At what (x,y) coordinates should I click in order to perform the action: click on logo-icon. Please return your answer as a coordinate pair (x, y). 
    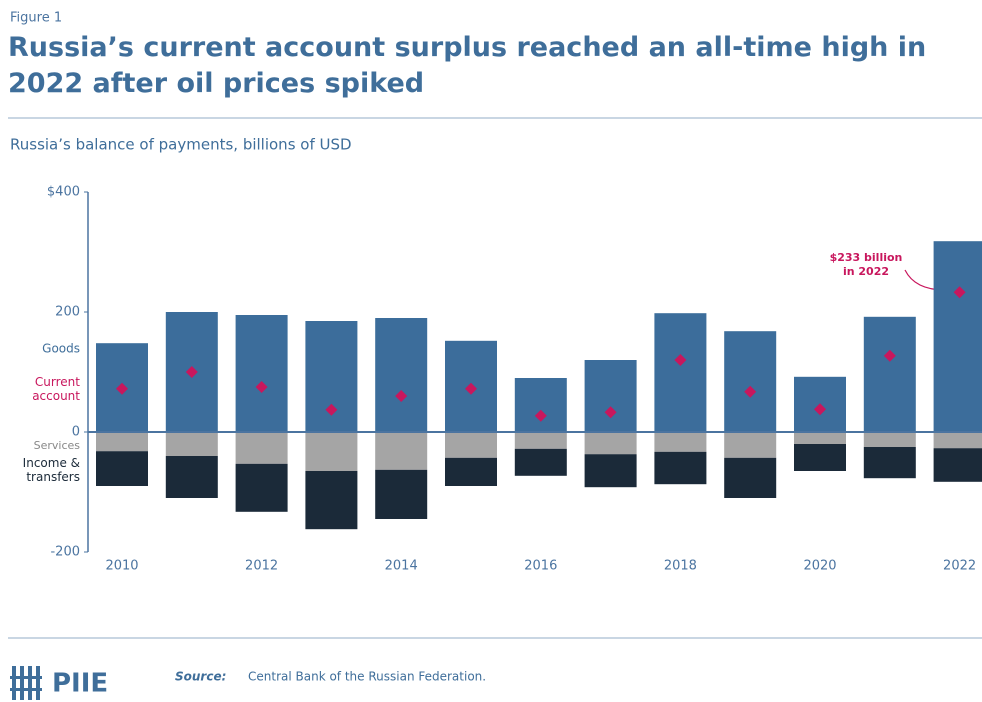
    Looking at the image, I should click on (26, 683).